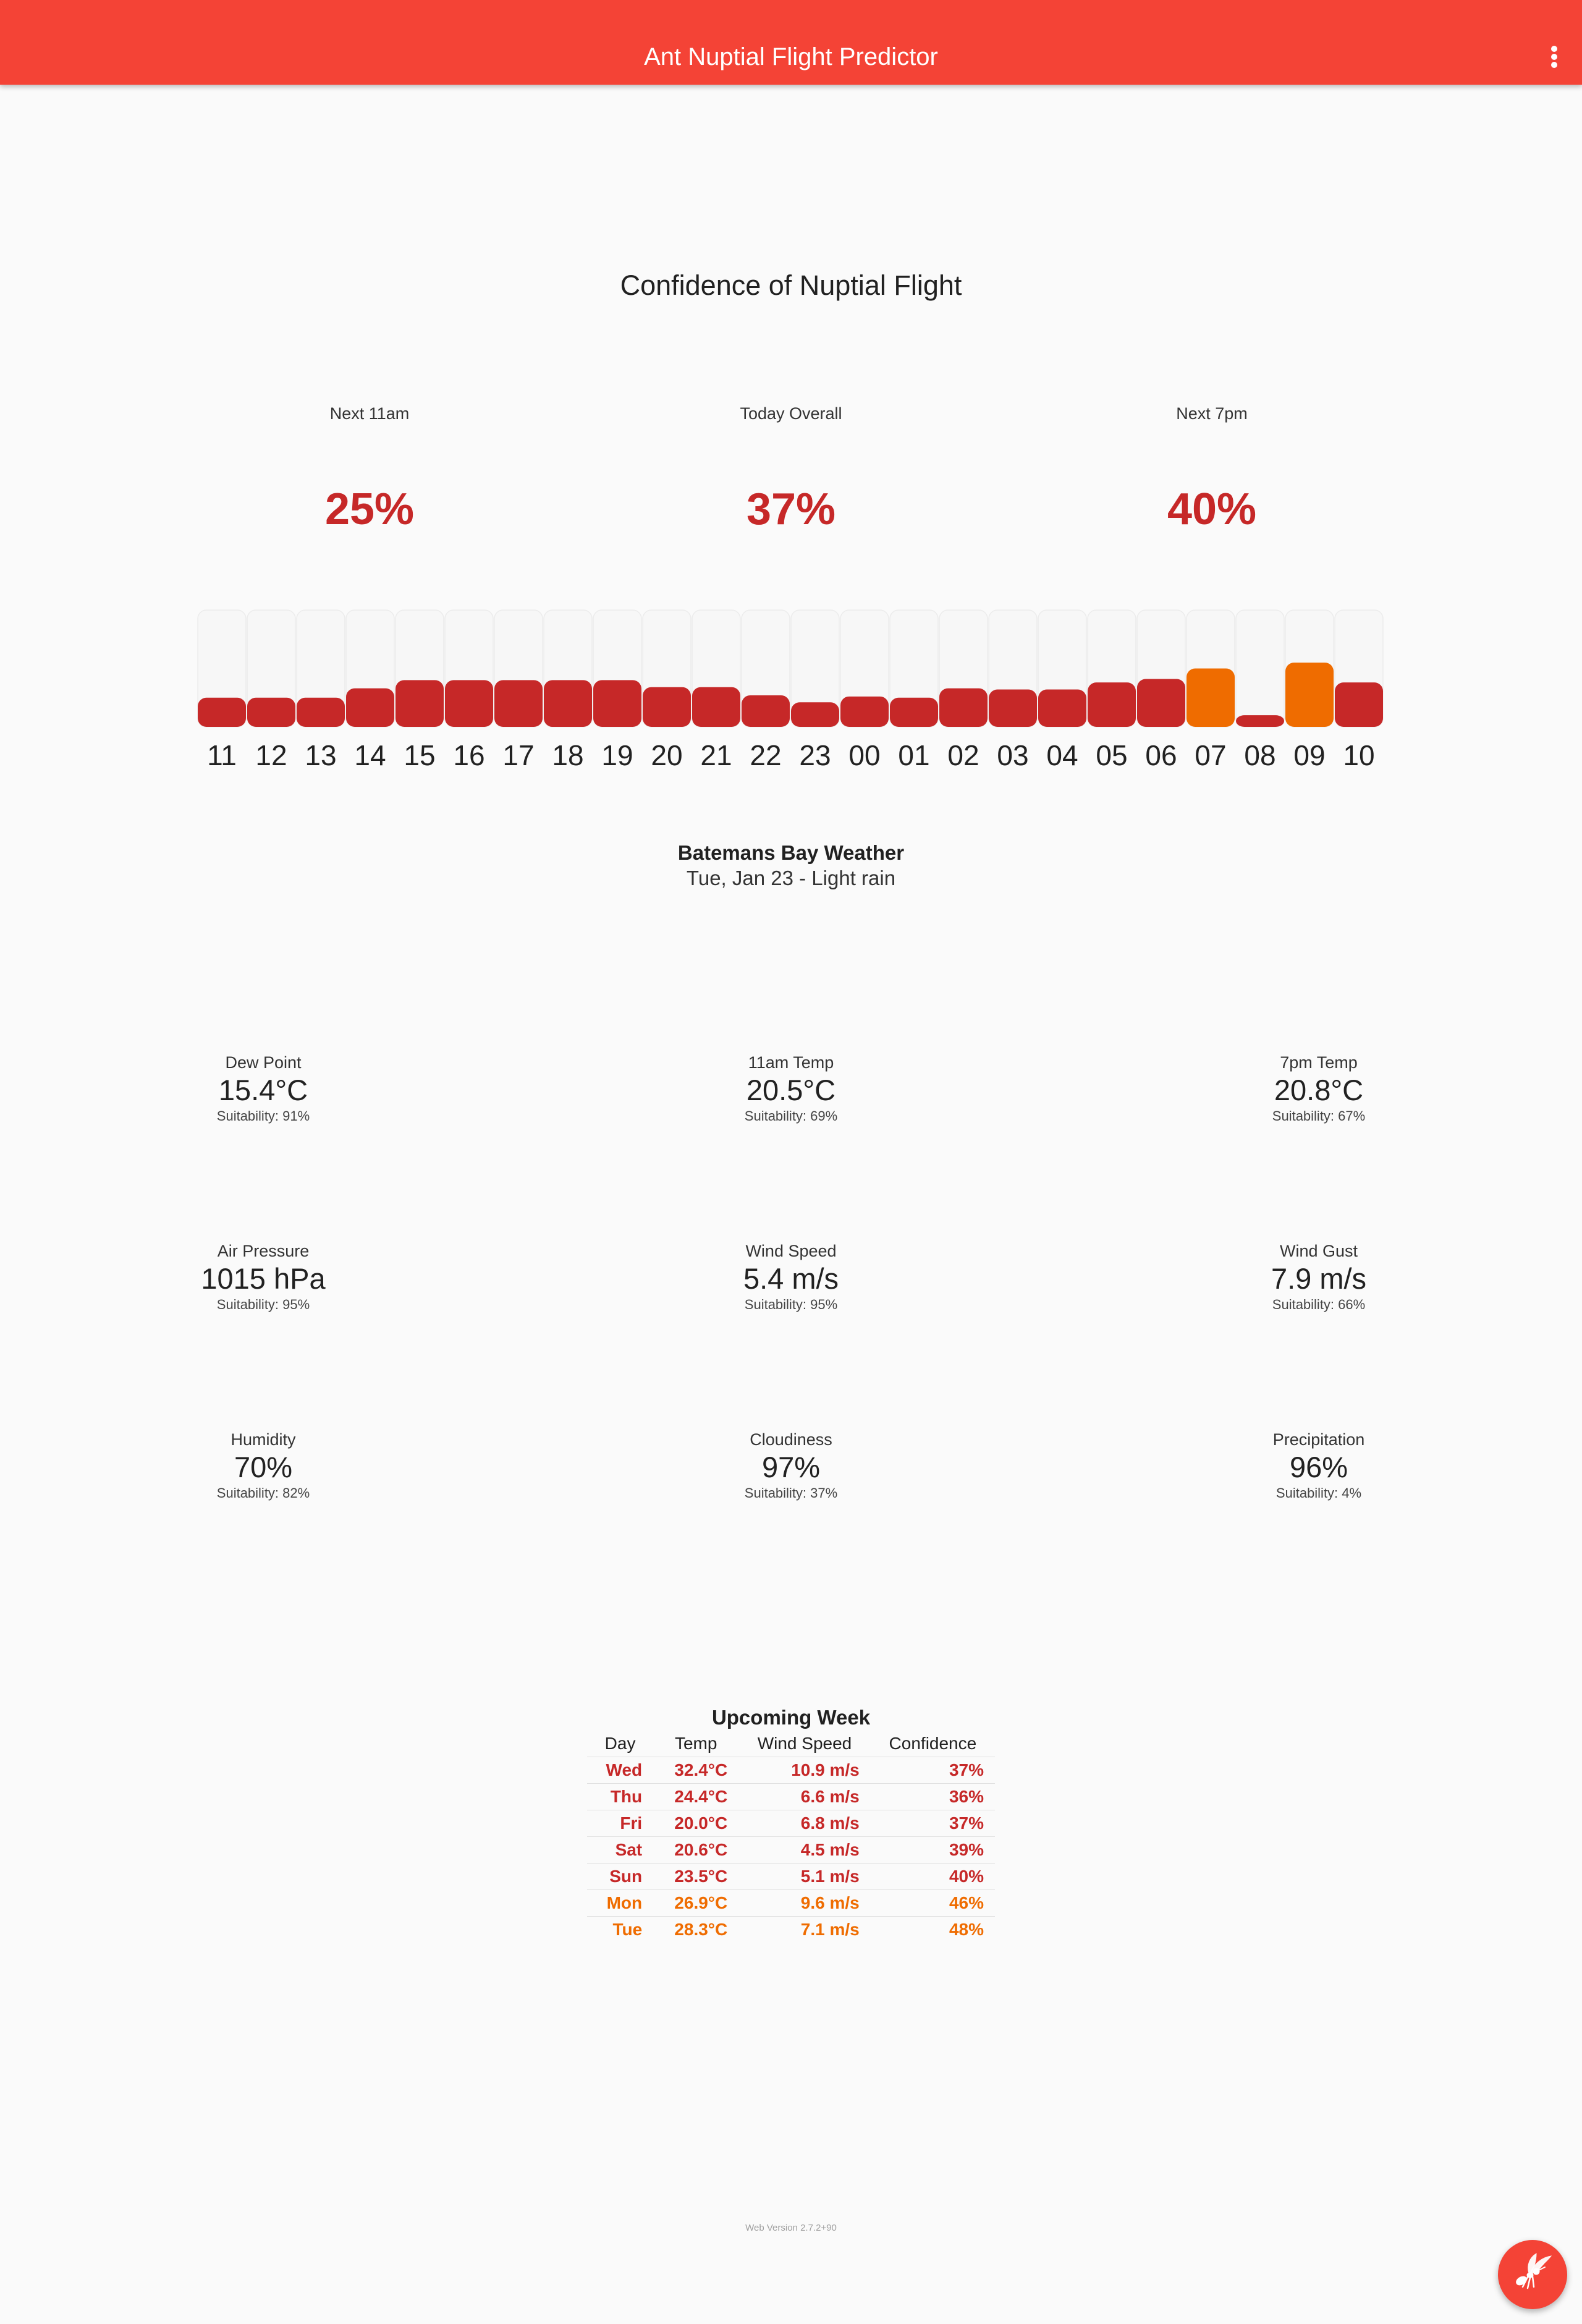  What do you see at coordinates (620, 1824) in the screenshot?
I see `week-day-cell: Fri` at bounding box center [620, 1824].